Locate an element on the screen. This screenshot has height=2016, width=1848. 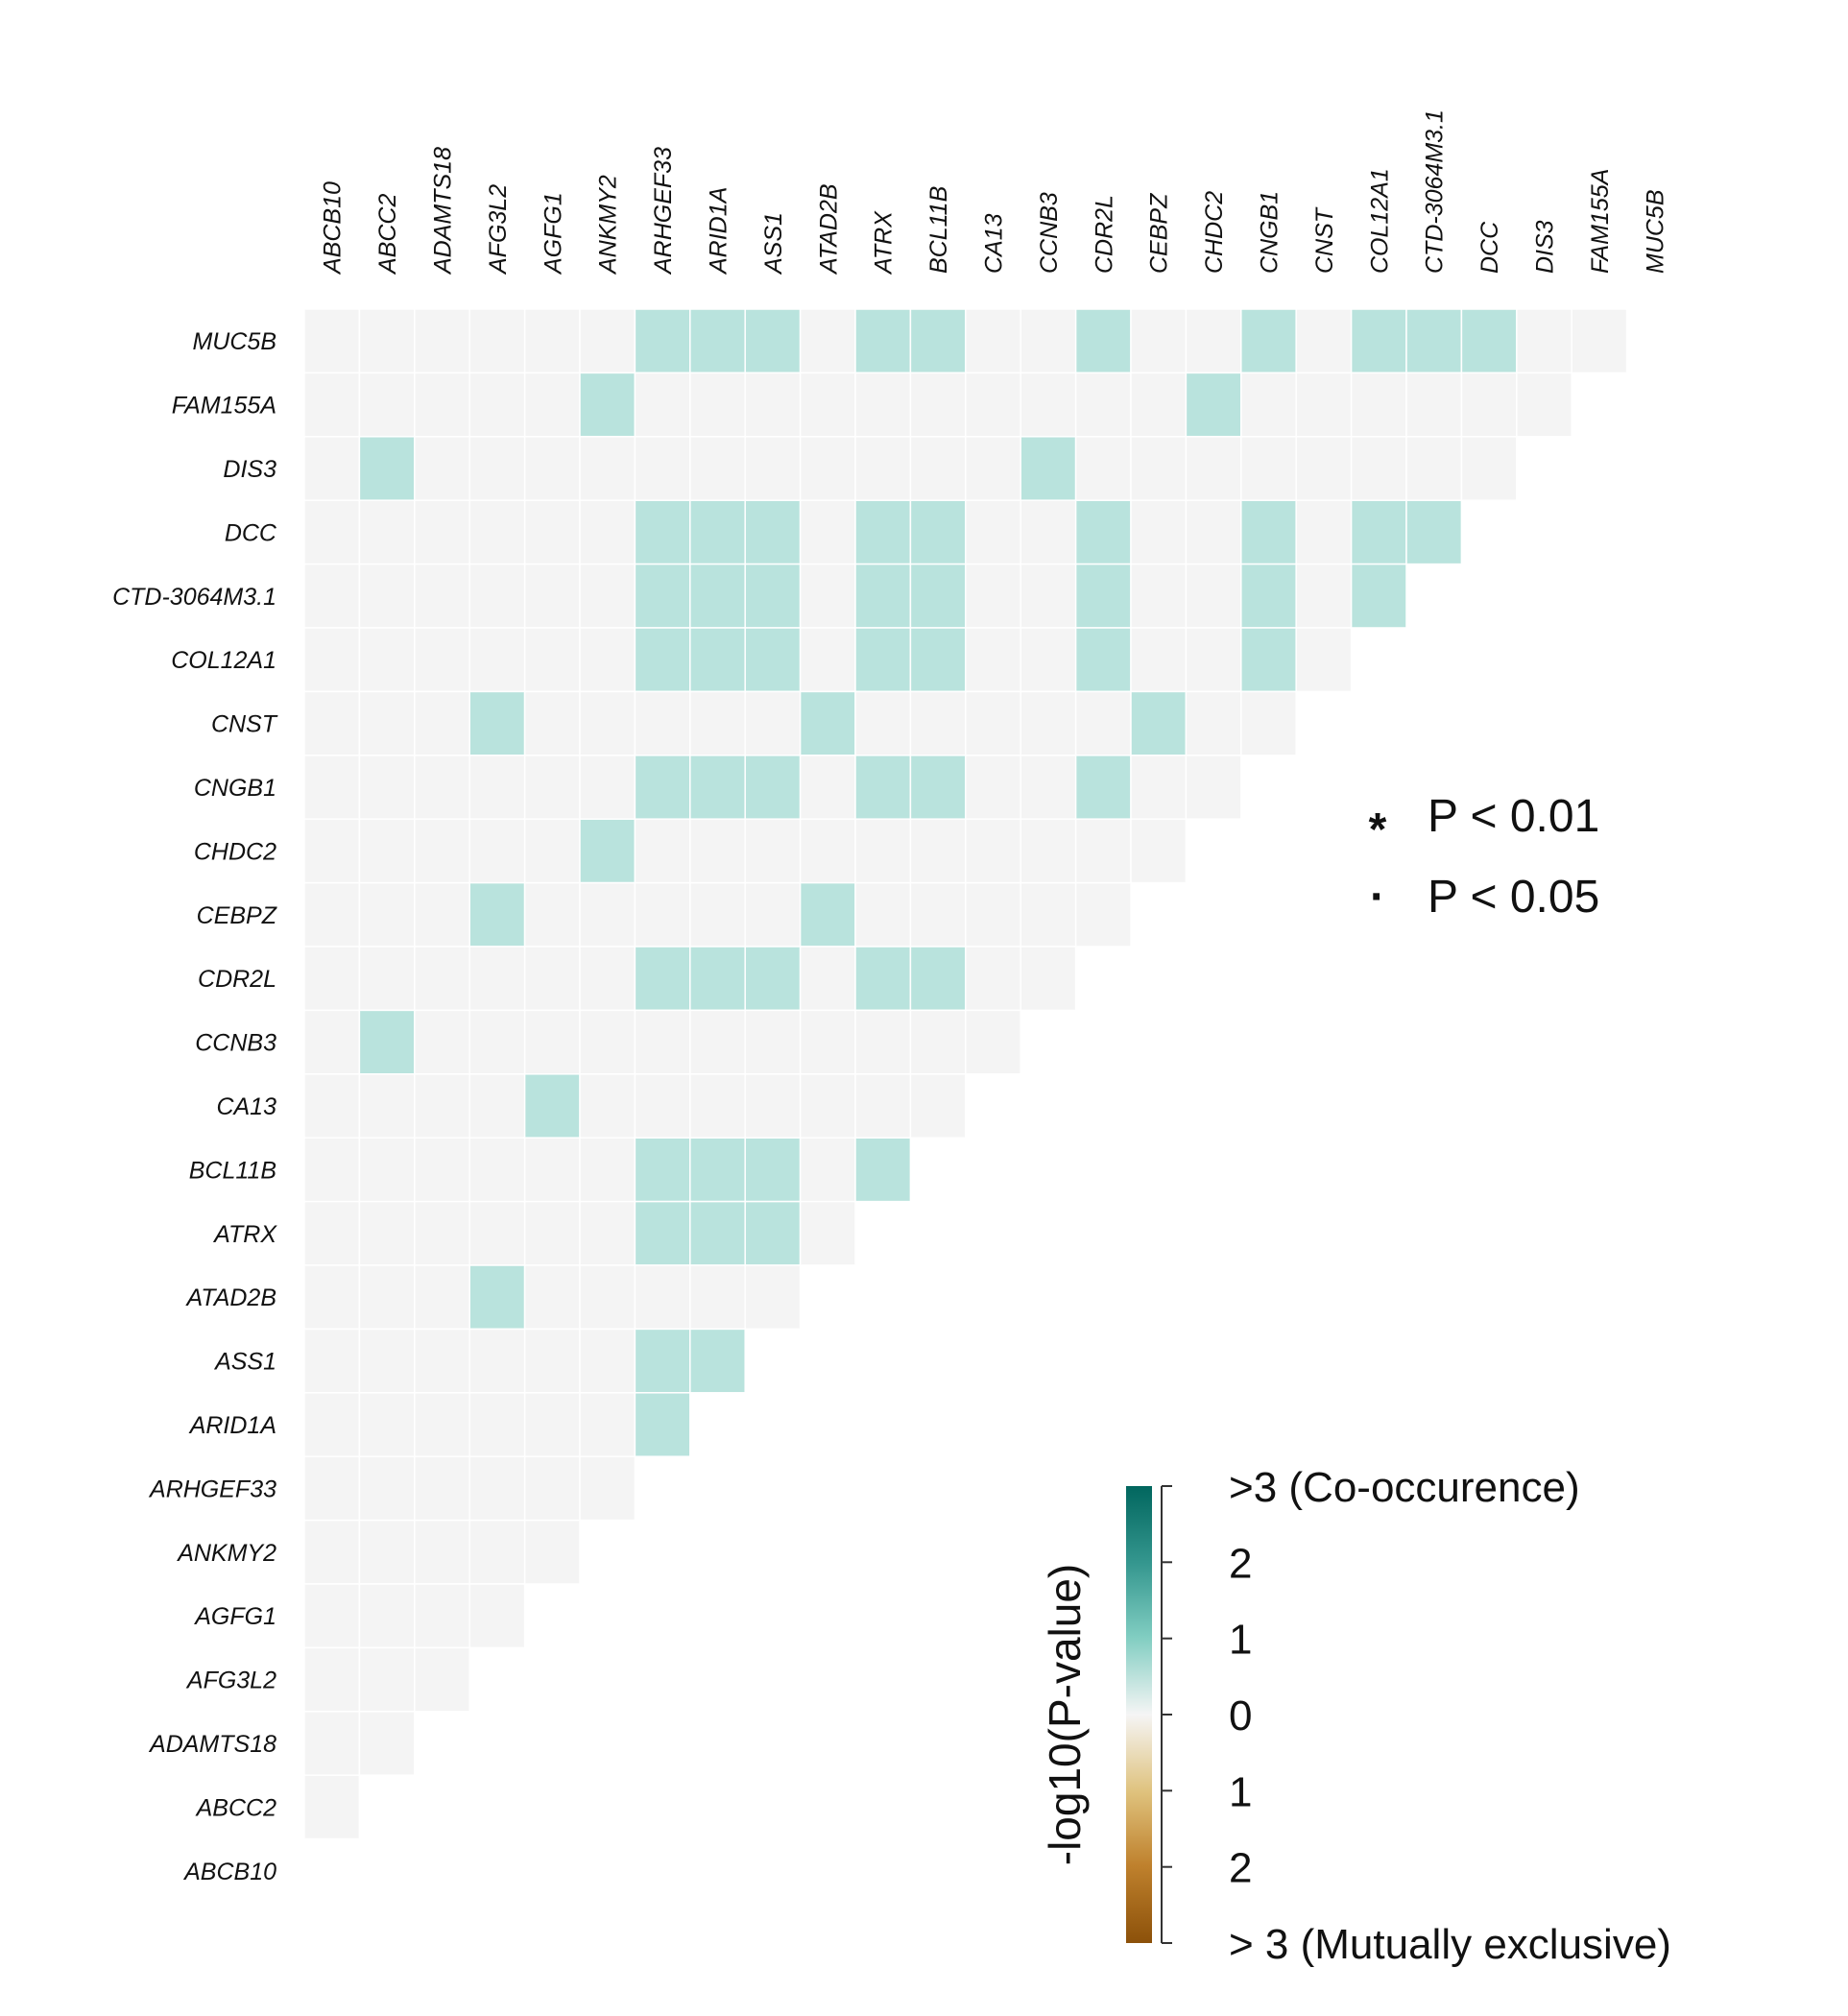
row-label-afg3l2: AFG3L2 is located at coordinates (230, 1681).